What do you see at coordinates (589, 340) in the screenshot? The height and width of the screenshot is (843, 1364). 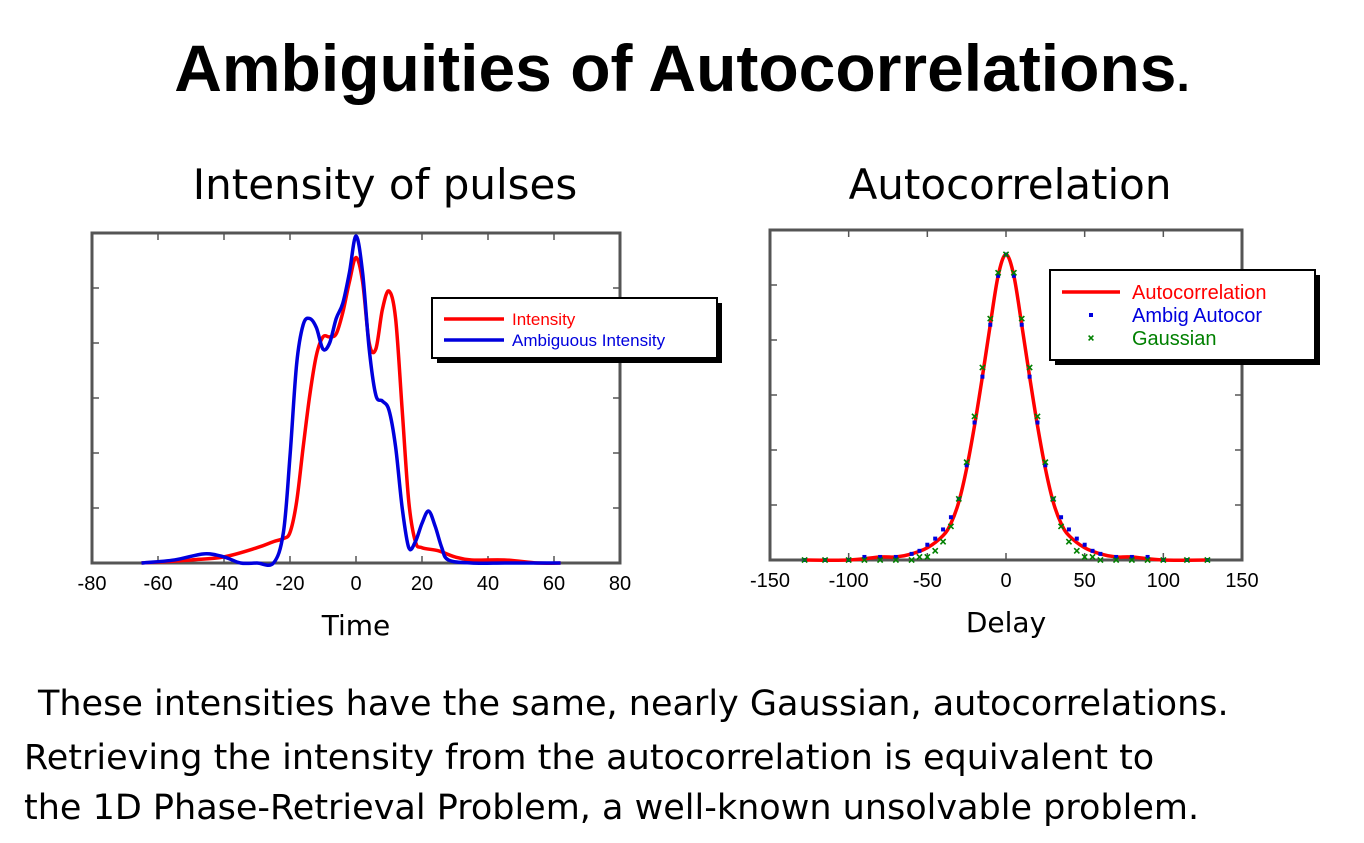 I see `legend-label: Ambiguous Intensity` at bounding box center [589, 340].